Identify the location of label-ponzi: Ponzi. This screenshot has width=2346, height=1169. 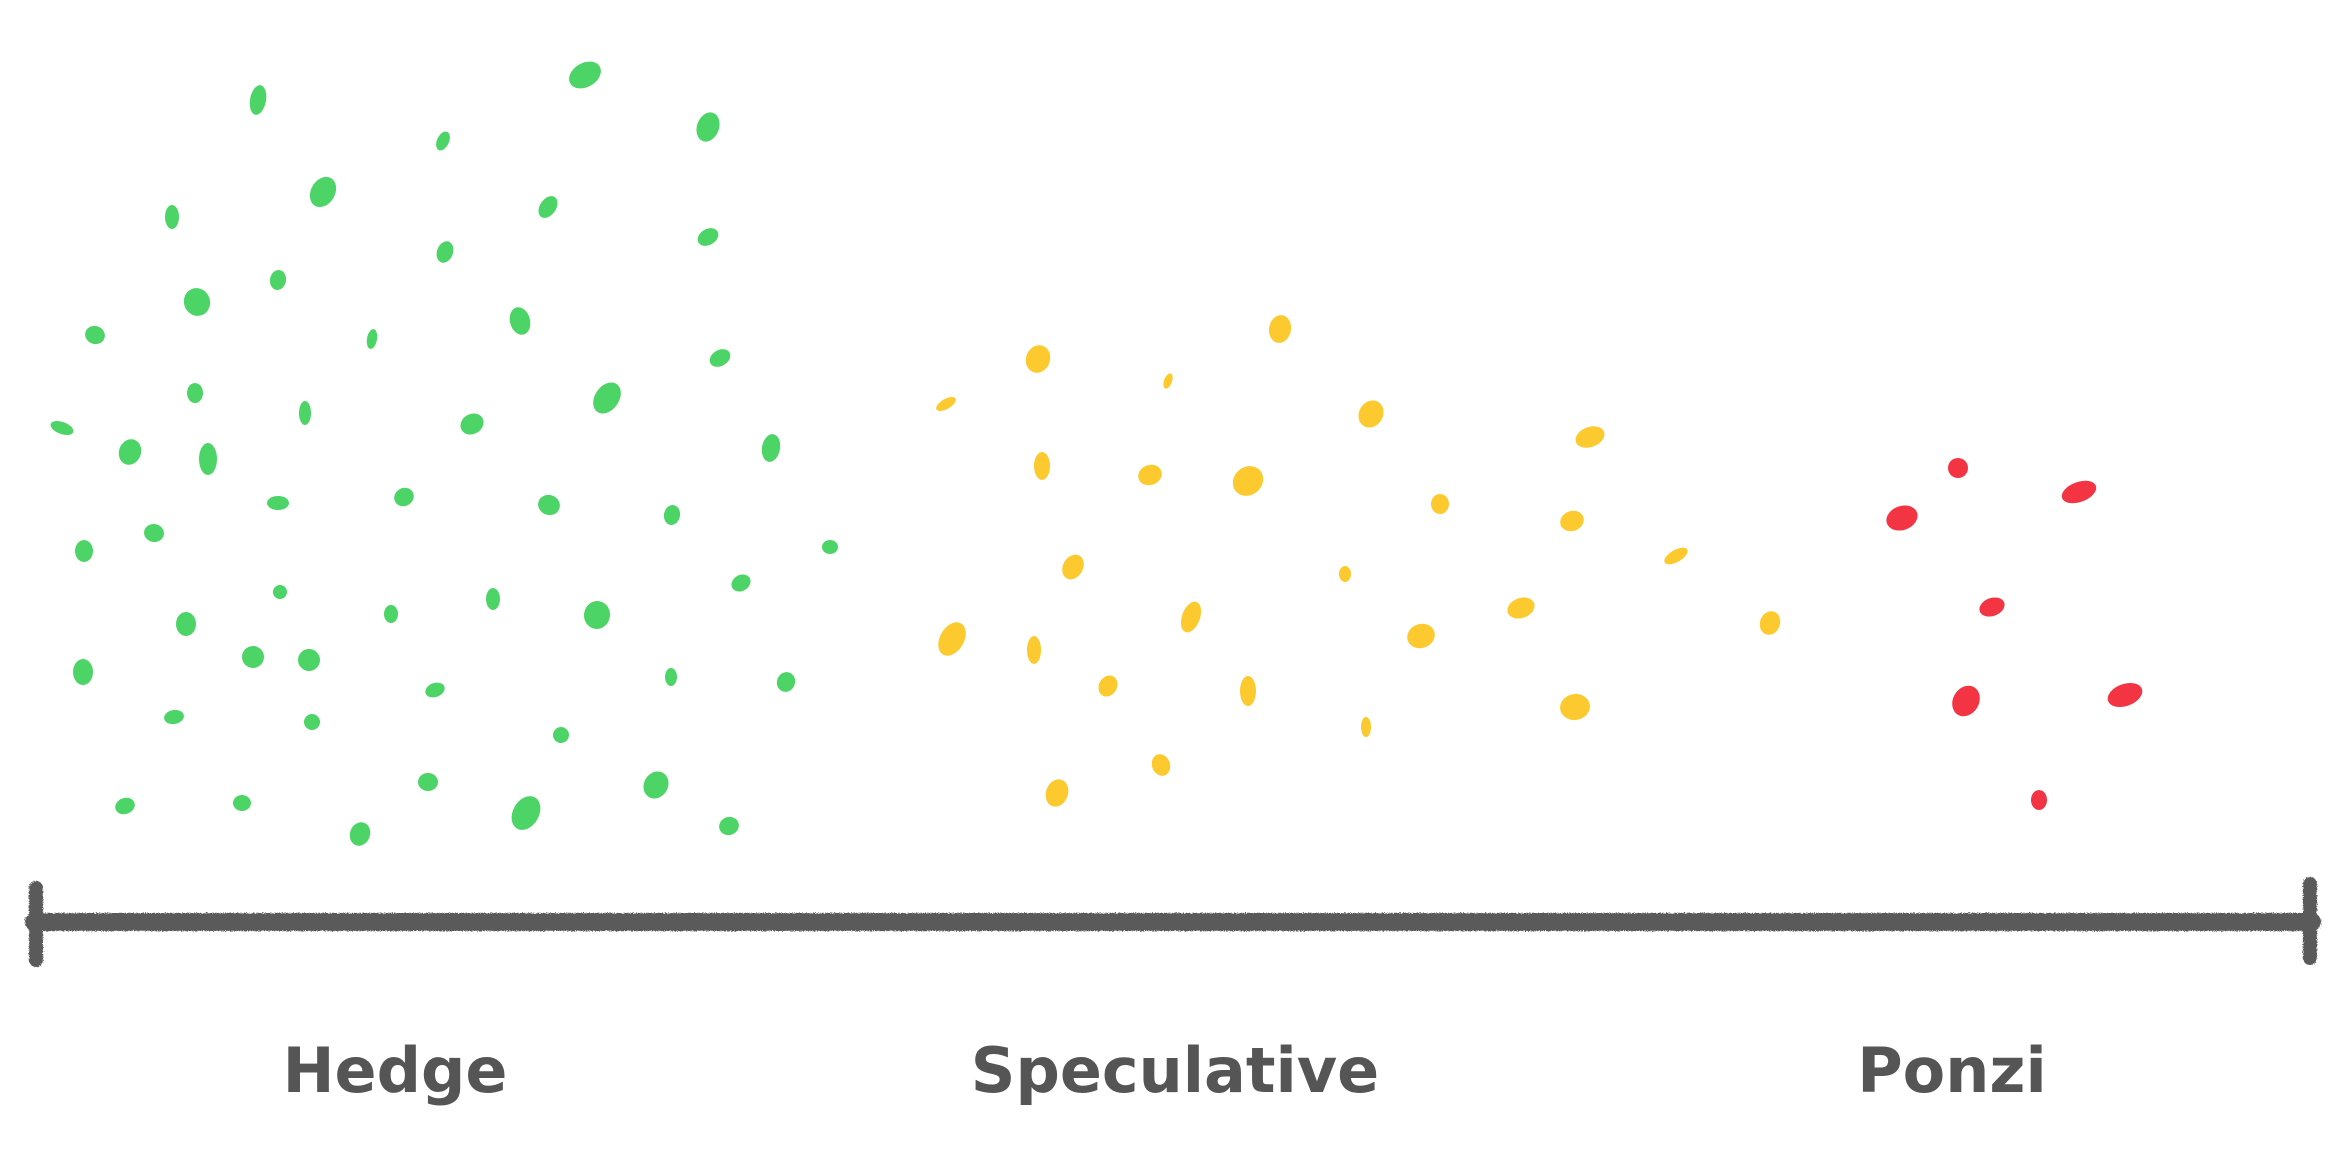
(1952, 1070).